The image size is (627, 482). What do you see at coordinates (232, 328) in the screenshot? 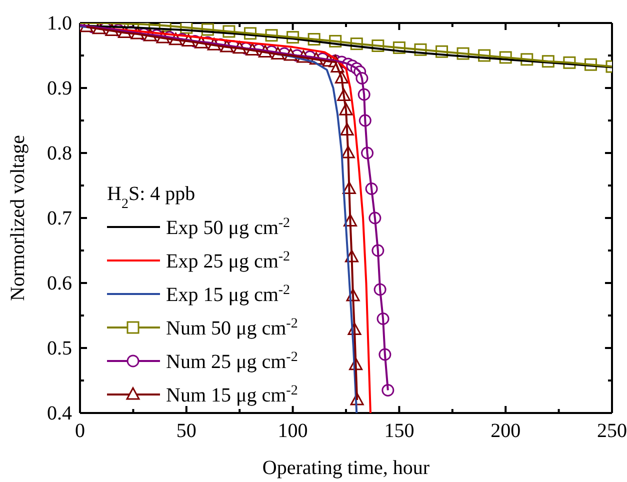
I see `legend-label: Num 50 μg cm$^{-2}$` at bounding box center [232, 328].